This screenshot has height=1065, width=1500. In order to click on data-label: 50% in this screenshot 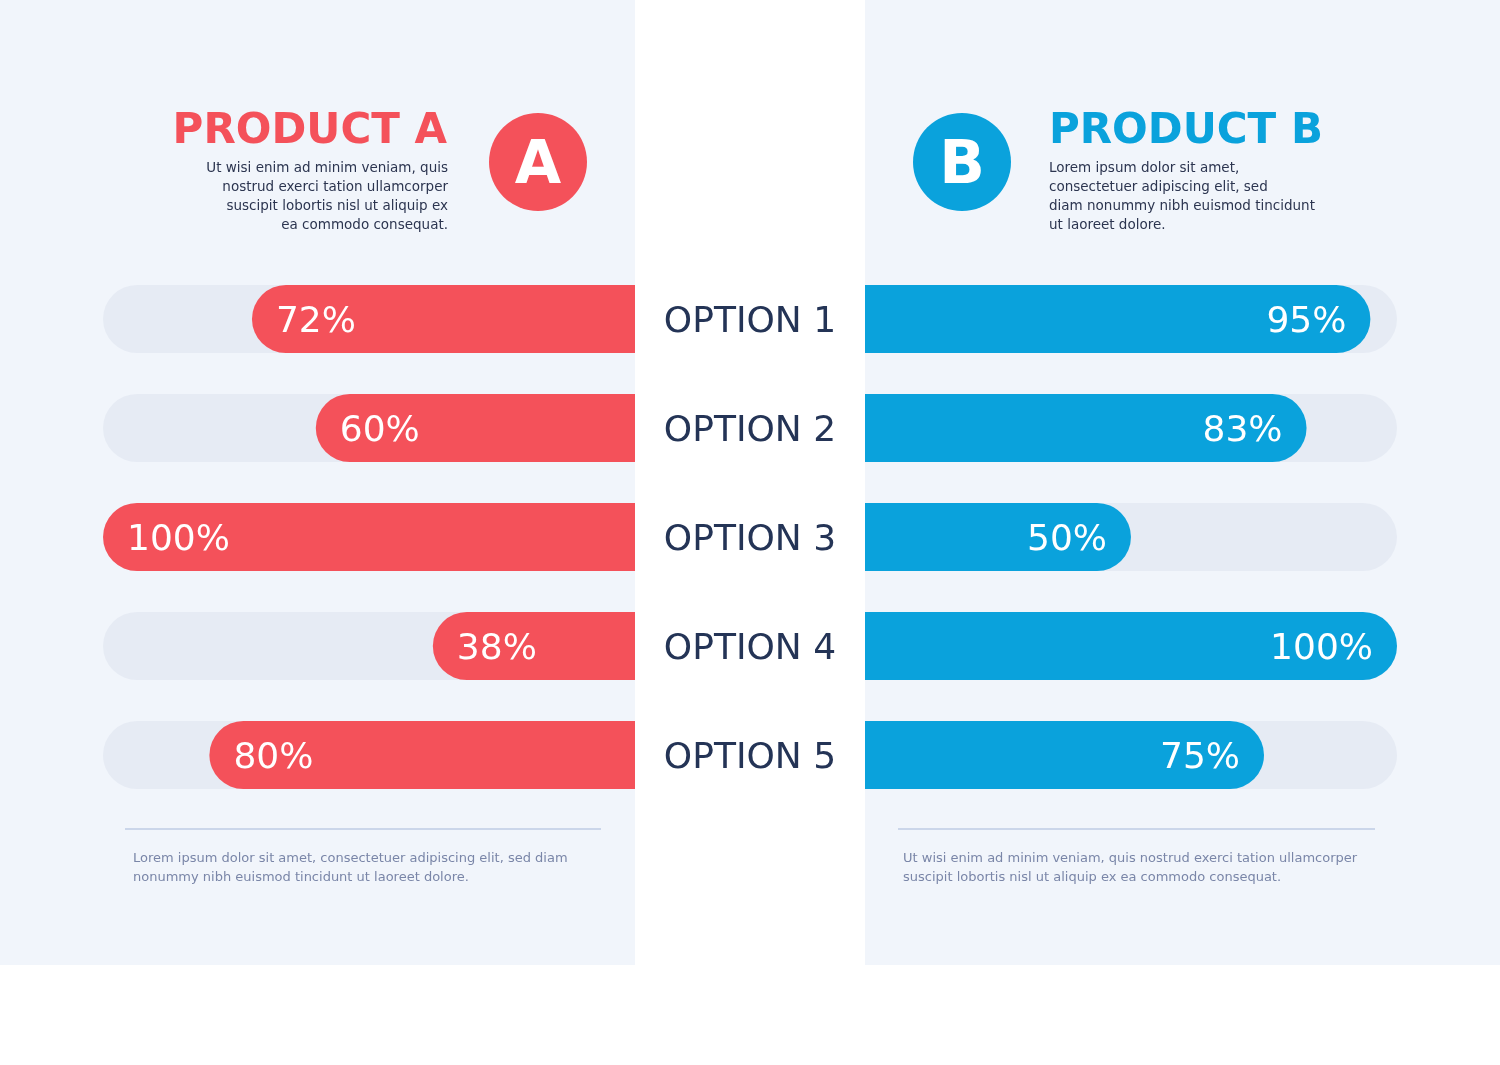, I will do `click(1066, 537)`.